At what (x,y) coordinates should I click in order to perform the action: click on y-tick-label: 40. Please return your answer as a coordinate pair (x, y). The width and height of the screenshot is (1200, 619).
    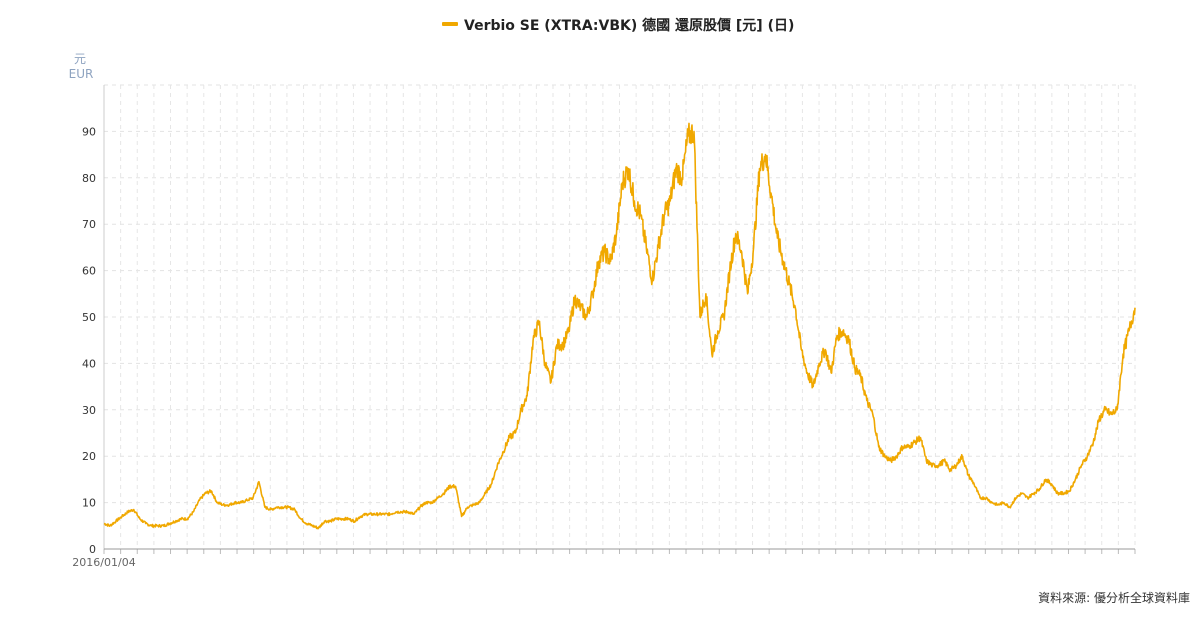
    Looking at the image, I should click on (89, 363).